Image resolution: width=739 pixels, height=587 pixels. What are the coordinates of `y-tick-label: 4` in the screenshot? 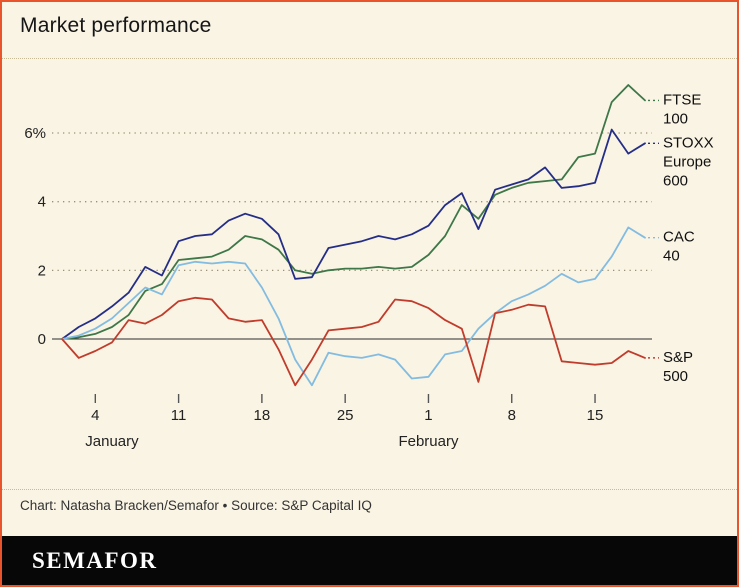 It's located at (42, 202).